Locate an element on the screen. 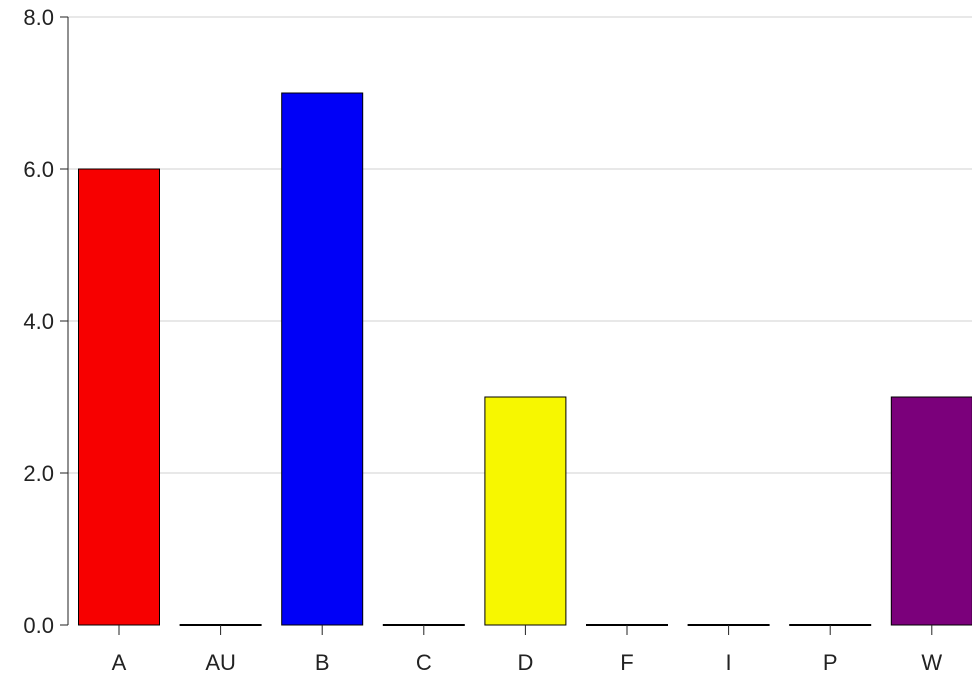 Image resolution: width=972 pixels, height=675 pixels. y-tick-label: 4.0 is located at coordinates (38, 321).